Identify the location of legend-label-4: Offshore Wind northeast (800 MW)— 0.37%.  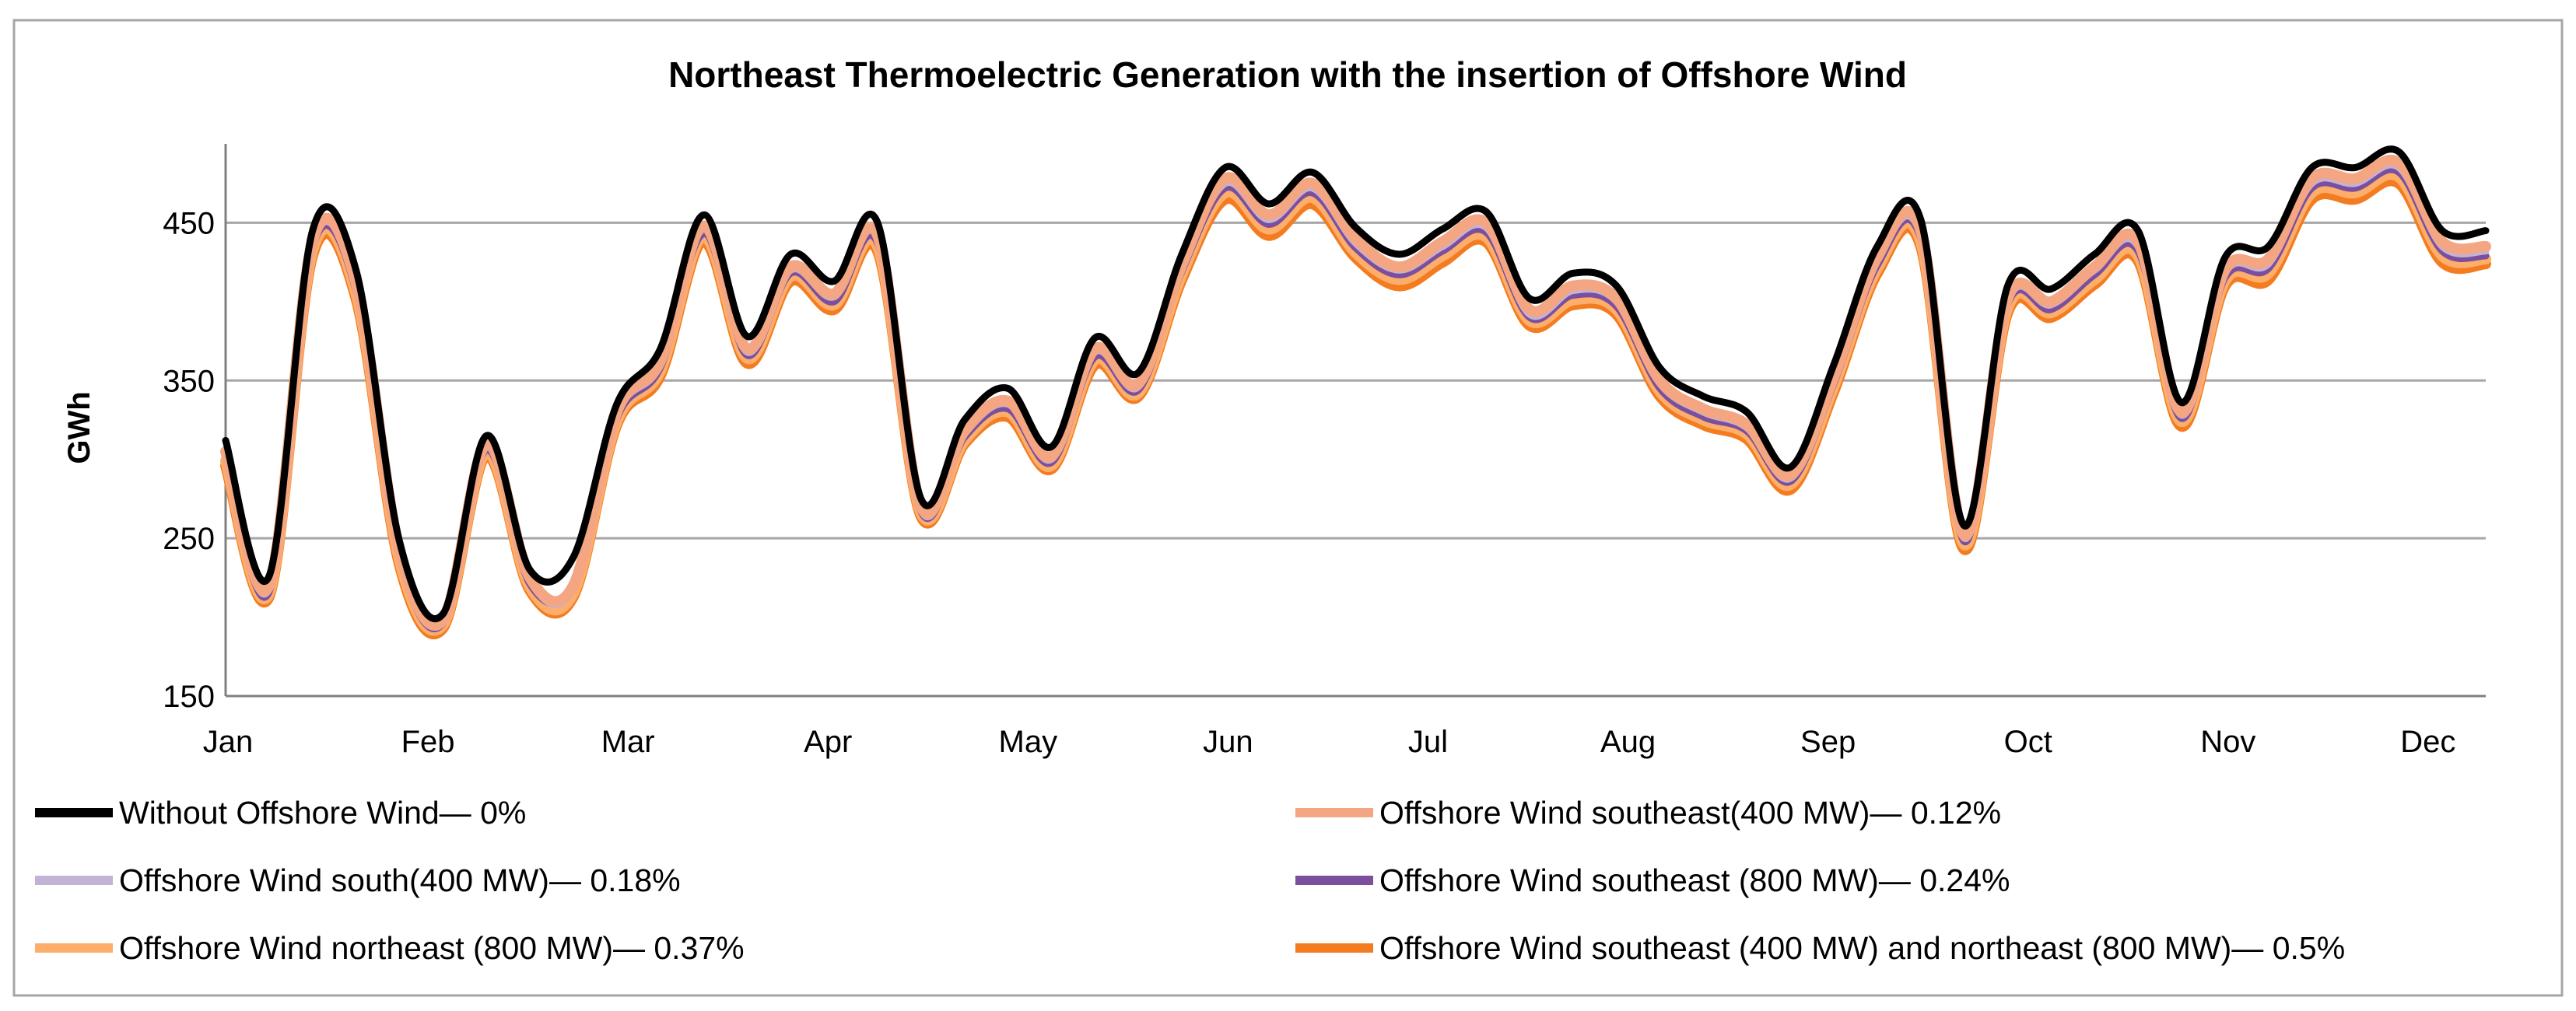
(432, 948).